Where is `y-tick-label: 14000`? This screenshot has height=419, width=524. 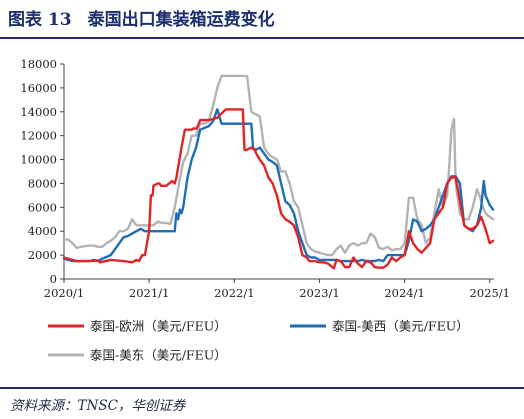
y-tick-label: 14000 is located at coordinates (38, 112).